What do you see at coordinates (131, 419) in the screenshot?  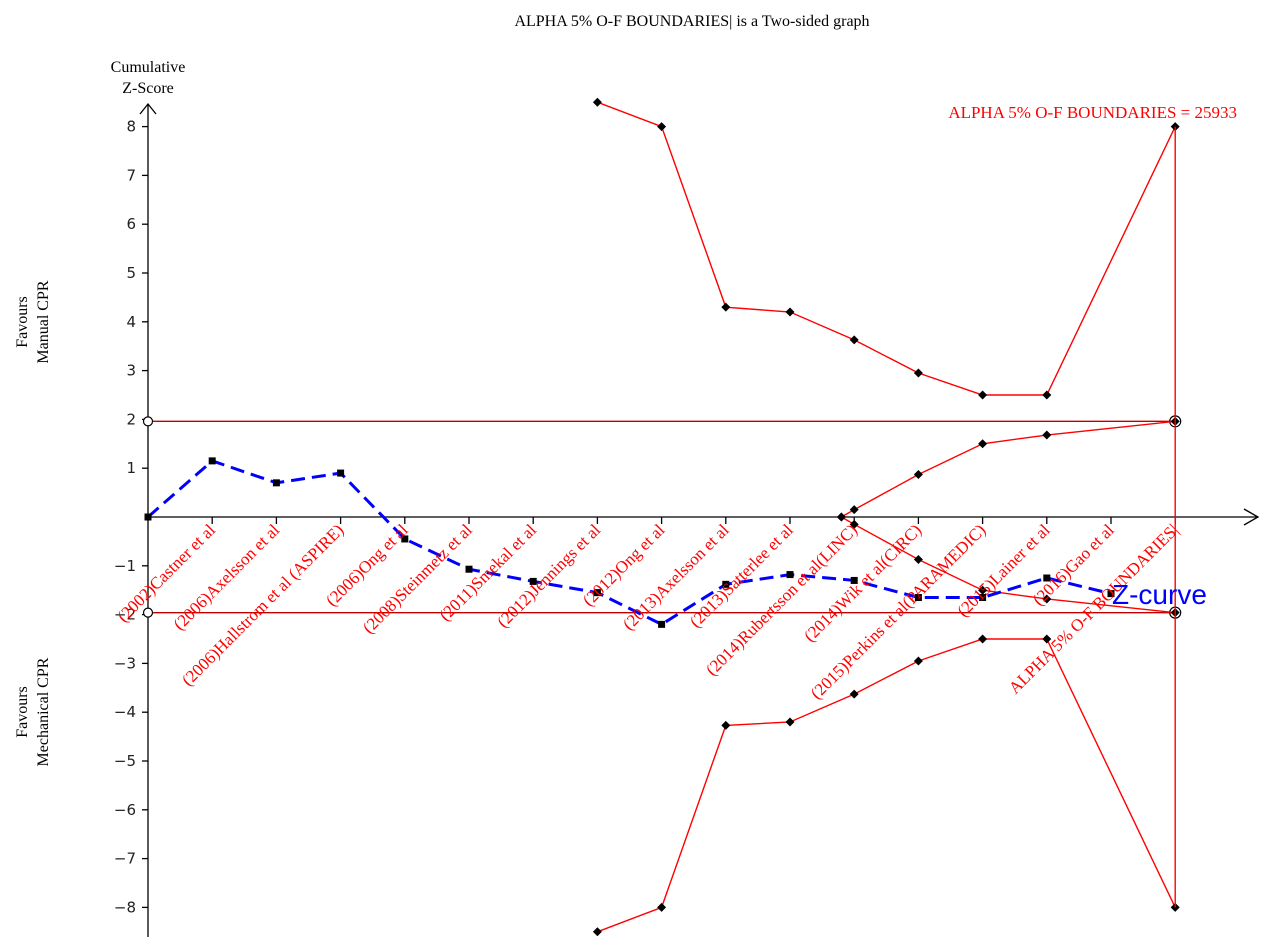 I see `y-tick-label: 2` at bounding box center [131, 419].